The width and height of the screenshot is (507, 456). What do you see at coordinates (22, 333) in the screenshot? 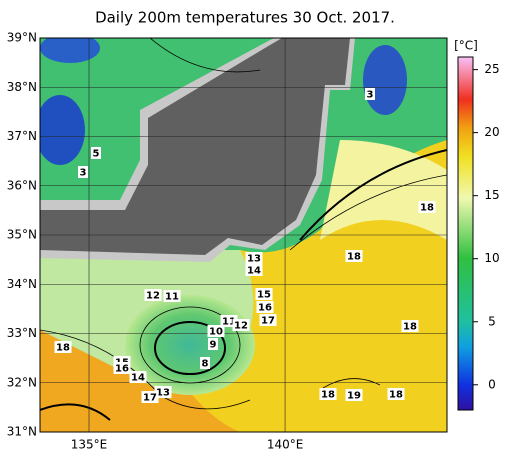
I see `y-tick-label: 33°N` at bounding box center [22, 333].